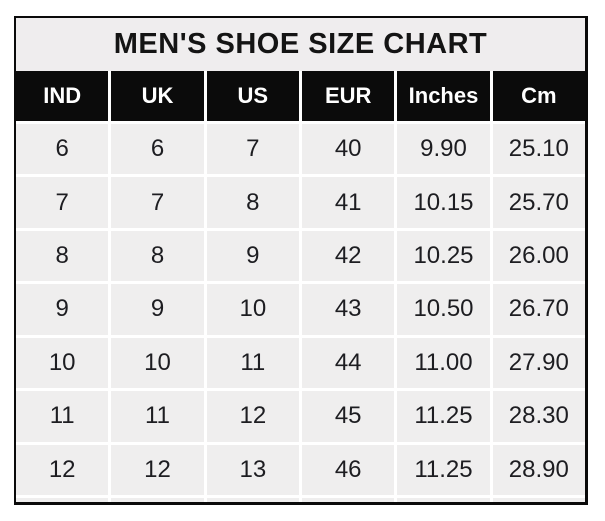  What do you see at coordinates (348, 96) in the screenshot?
I see `column-header-eur: EUR` at bounding box center [348, 96].